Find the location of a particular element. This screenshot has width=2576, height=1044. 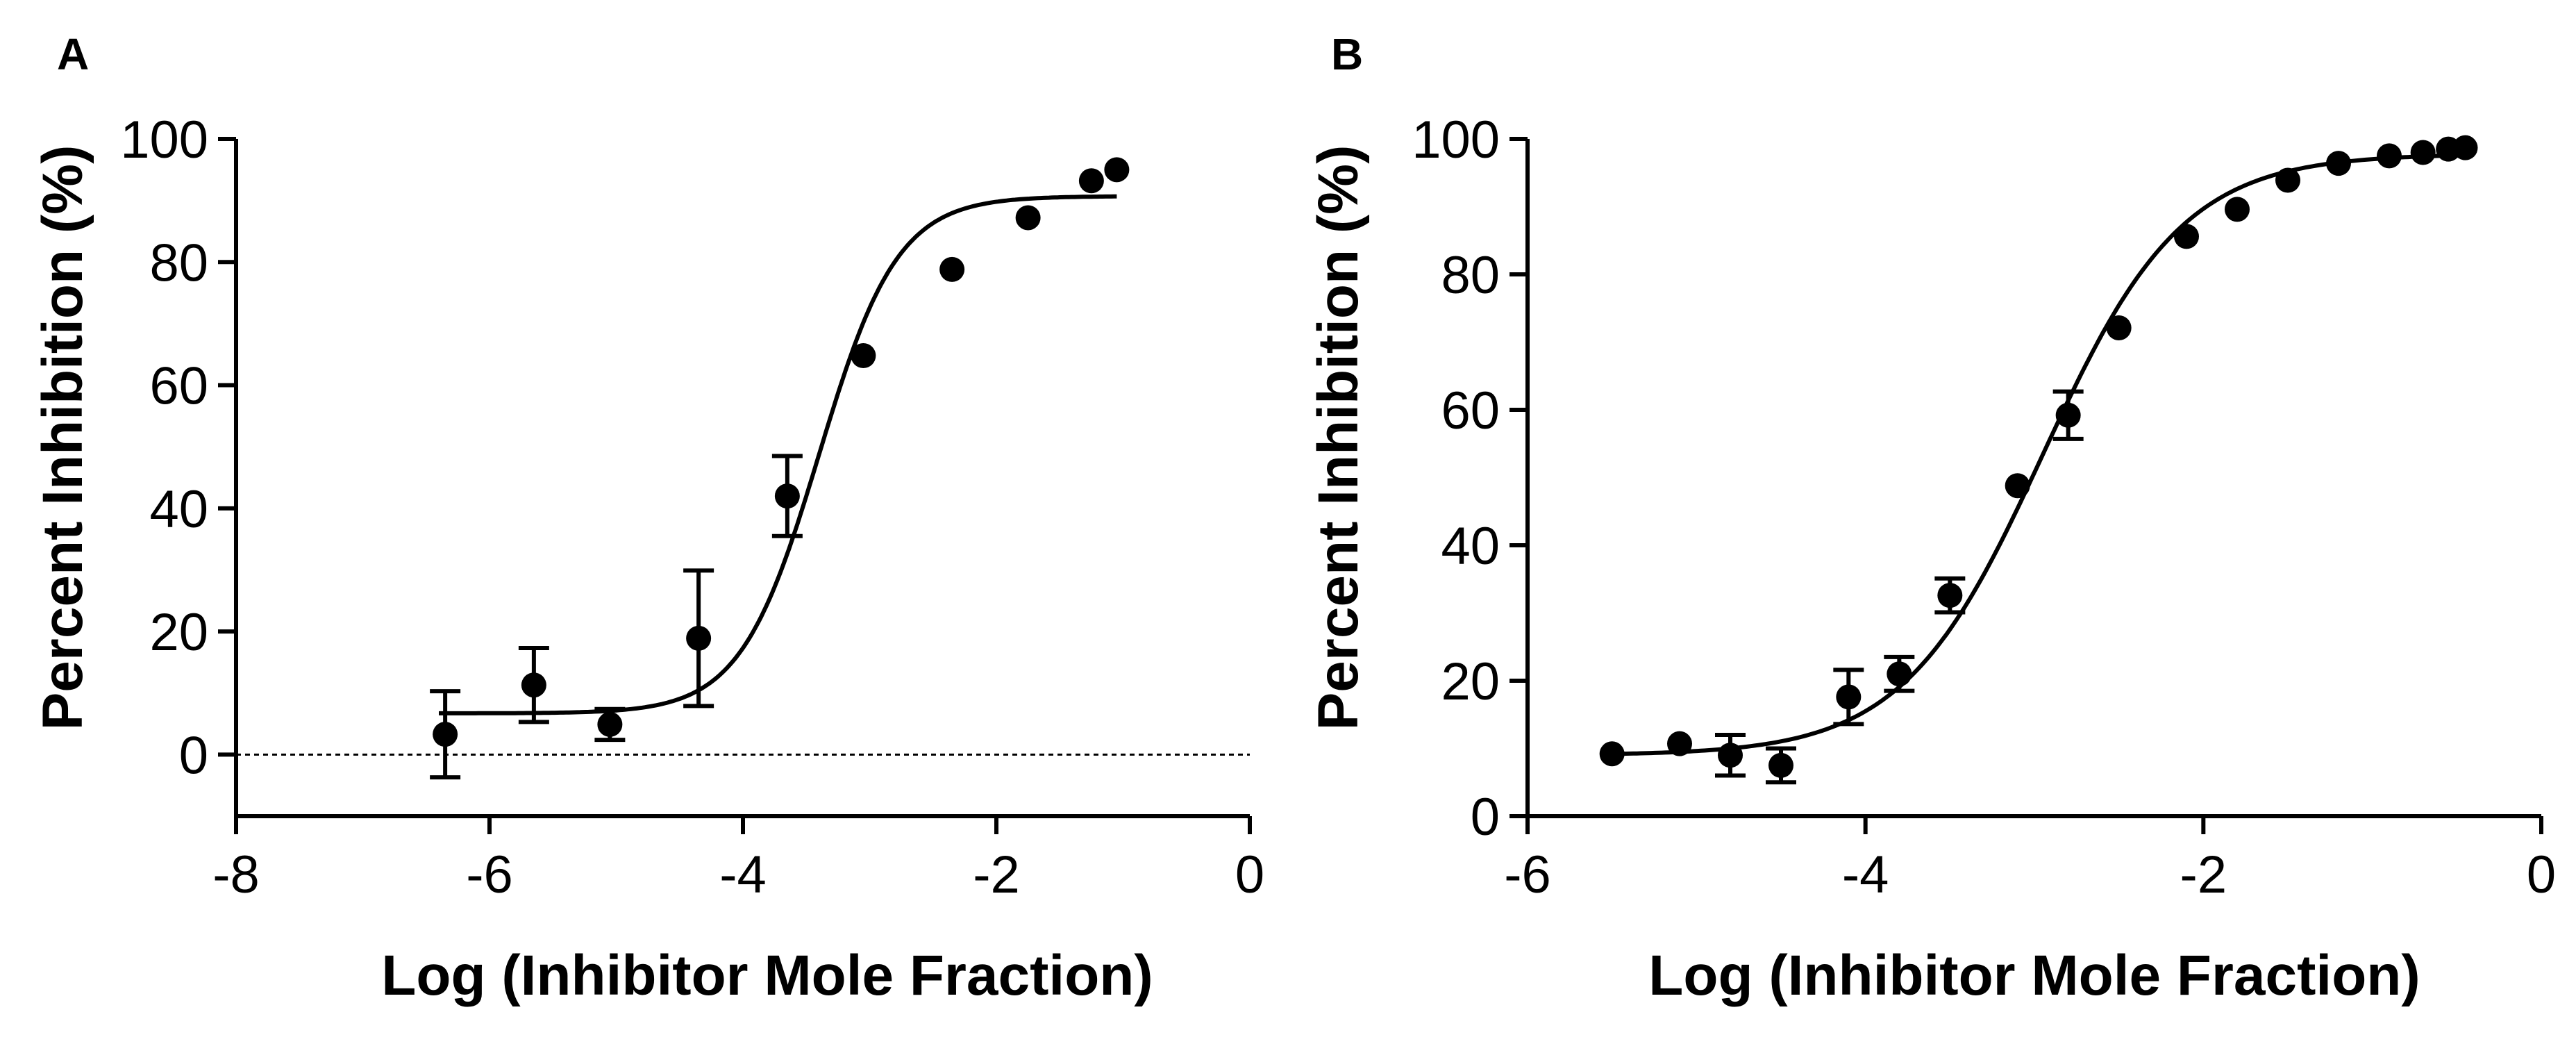

y-tick-label-b: 60 is located at coordinates (1470, 411).